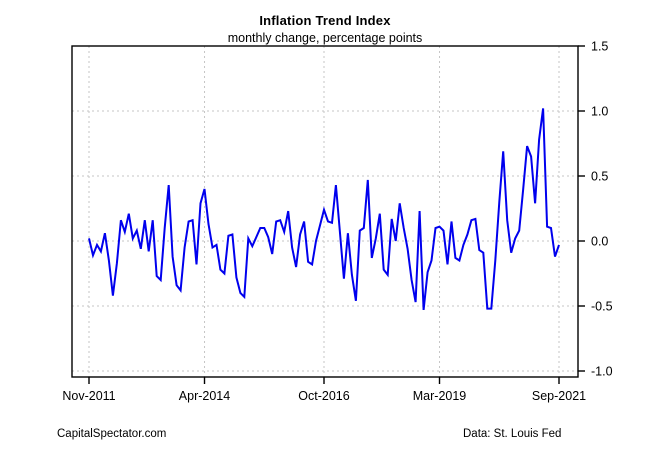 The image size is (650, 450). I want to click on y-tick-label: 0.0, so click(599, 242).